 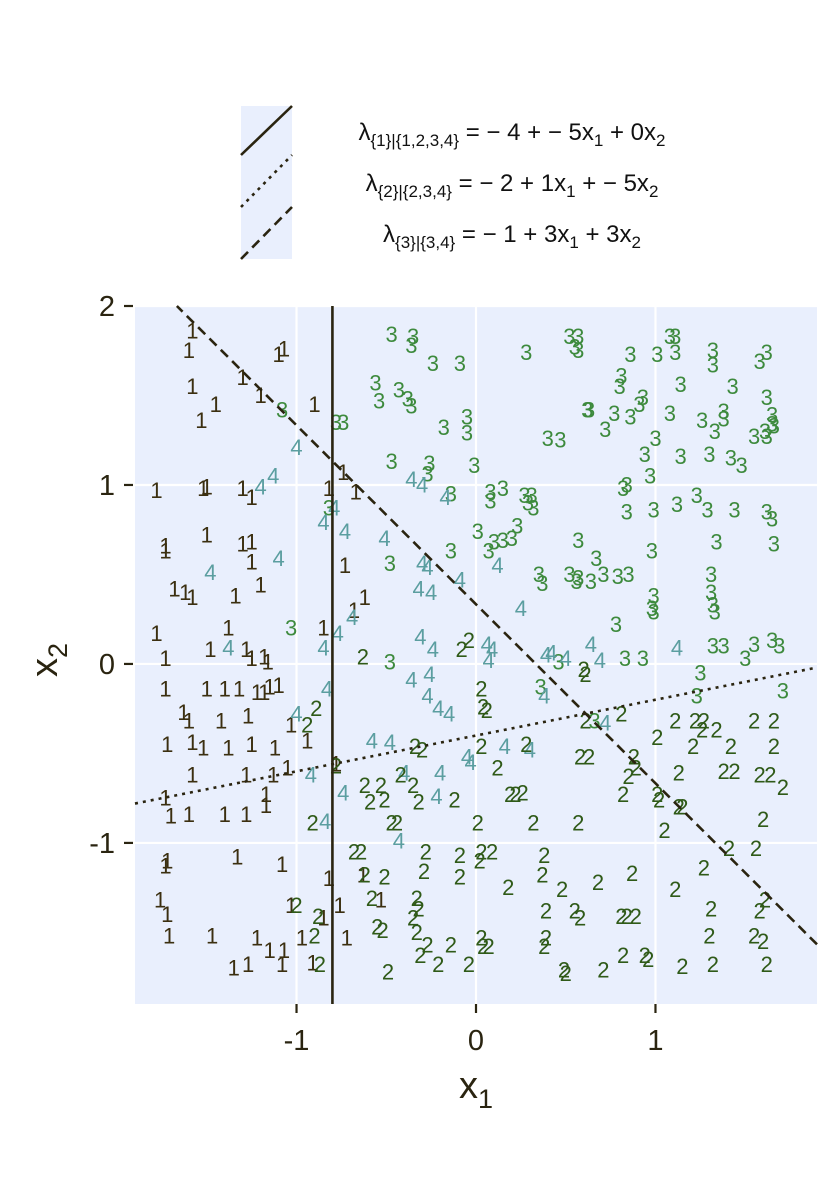 I want to click on legend-key-solid-line, so click(x=266, y=130).